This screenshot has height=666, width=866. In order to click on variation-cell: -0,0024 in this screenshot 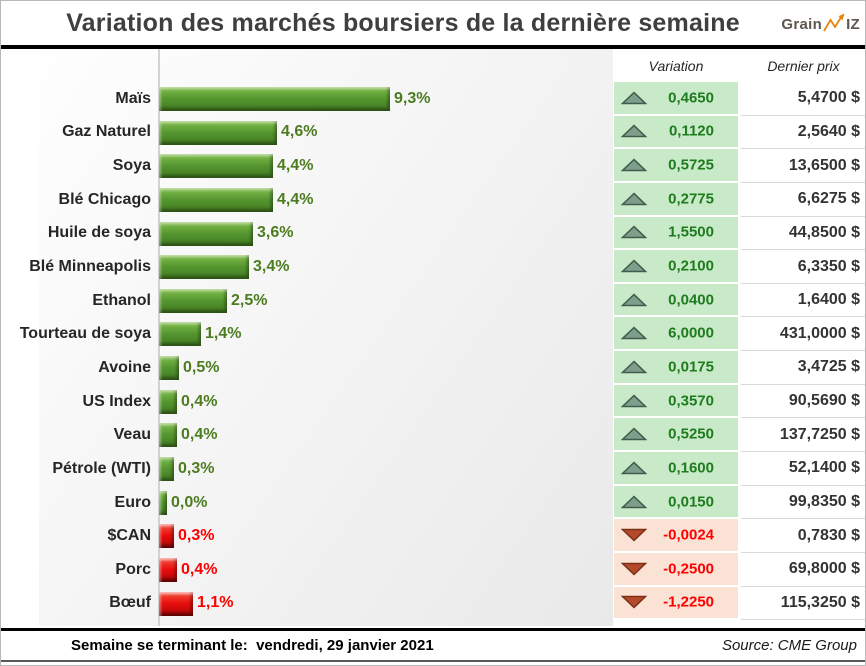, I will do `click(676, 536)`.